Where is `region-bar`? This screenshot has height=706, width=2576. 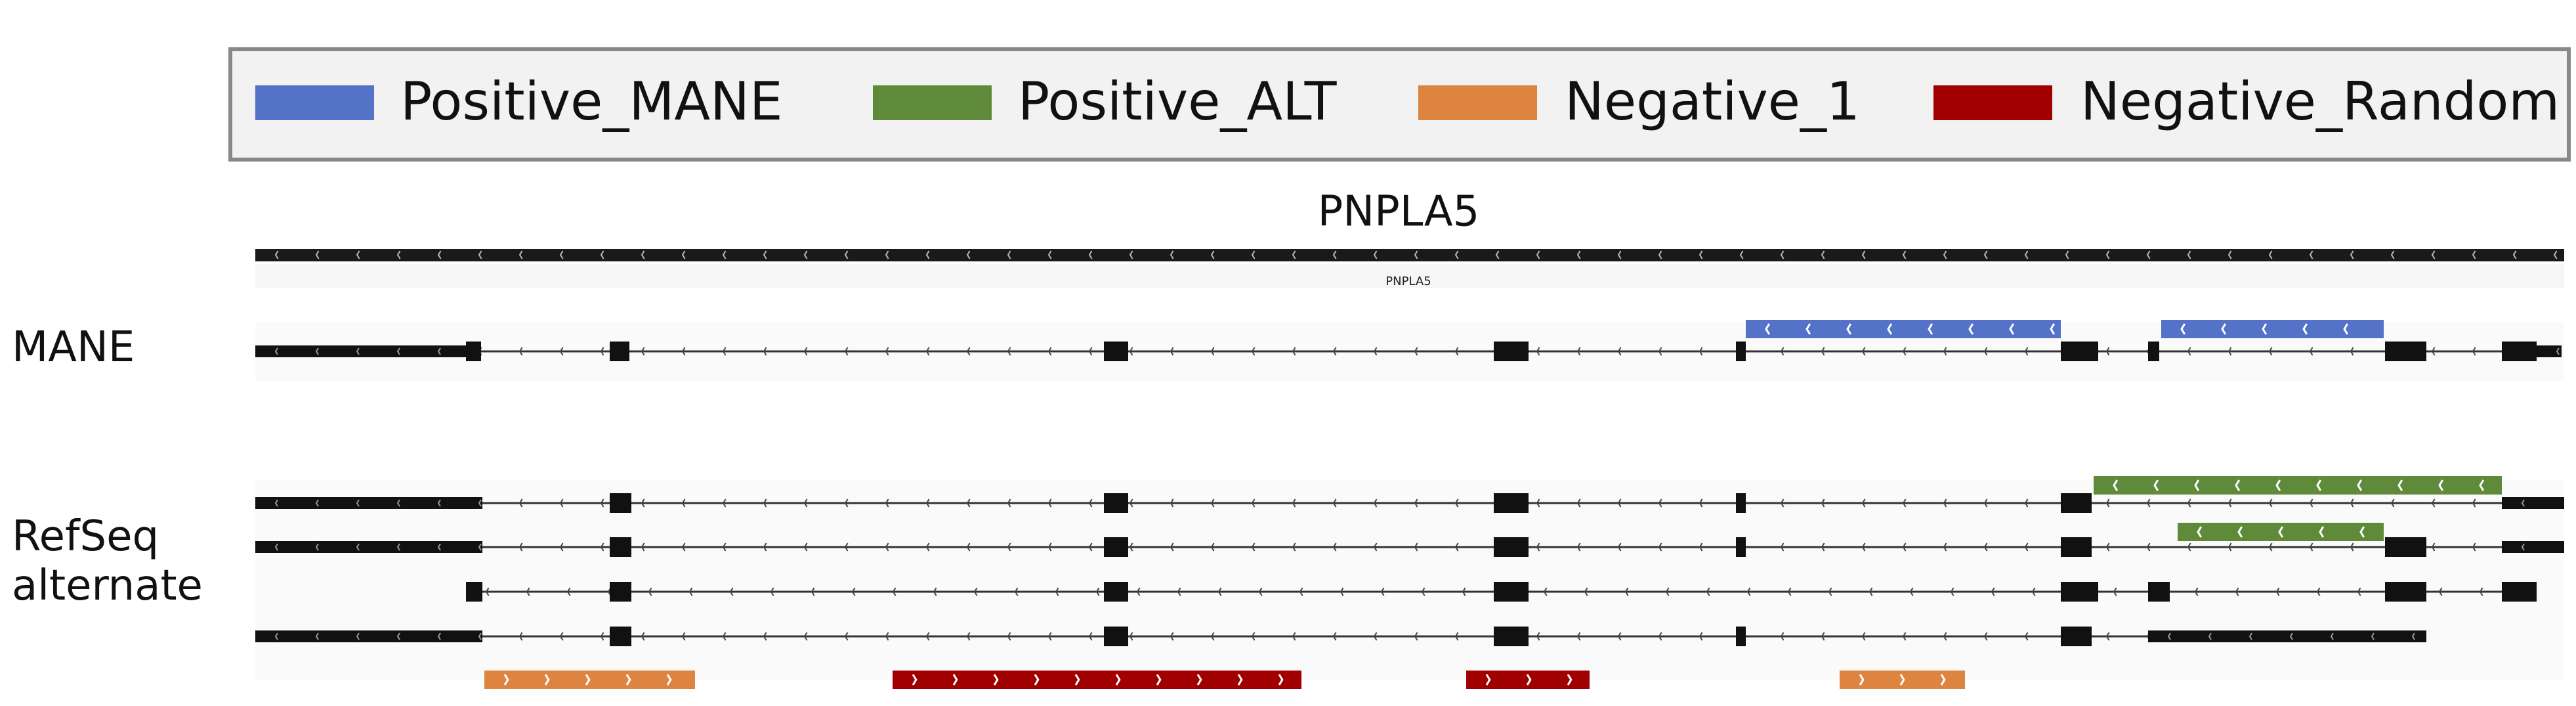 region-bar is located at coordinates (1903, 329).